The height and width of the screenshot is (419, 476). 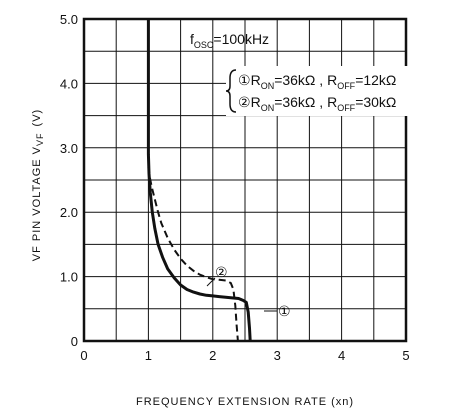 What do you see at coordinates (69, 19) in the screenshot?
I see `y-tick-label: 5.0` at bounding box center [69, 19].